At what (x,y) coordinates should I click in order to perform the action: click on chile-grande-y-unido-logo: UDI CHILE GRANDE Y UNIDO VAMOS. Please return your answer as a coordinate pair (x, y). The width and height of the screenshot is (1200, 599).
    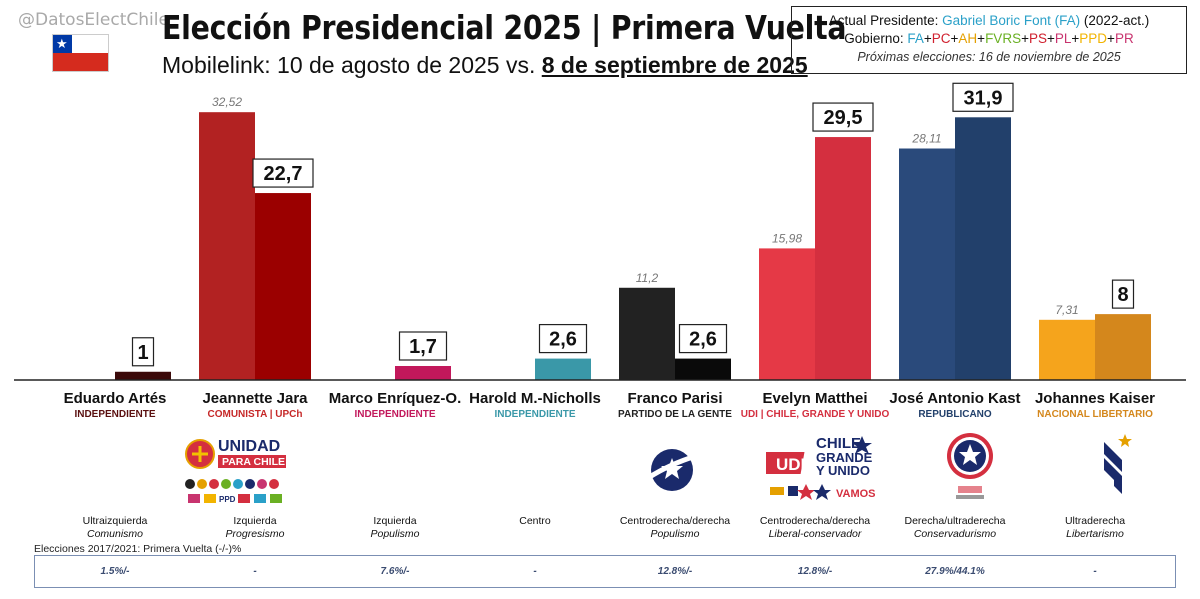
    Looking at the image, I should click on (818, 469).